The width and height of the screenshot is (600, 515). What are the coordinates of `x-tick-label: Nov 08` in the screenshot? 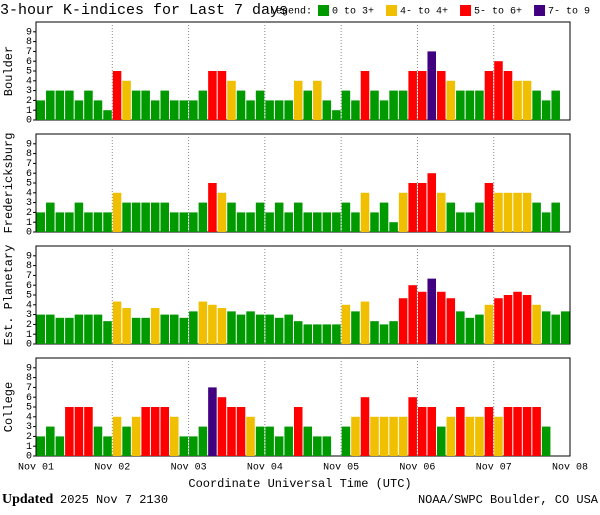 It's located at (570, 468).